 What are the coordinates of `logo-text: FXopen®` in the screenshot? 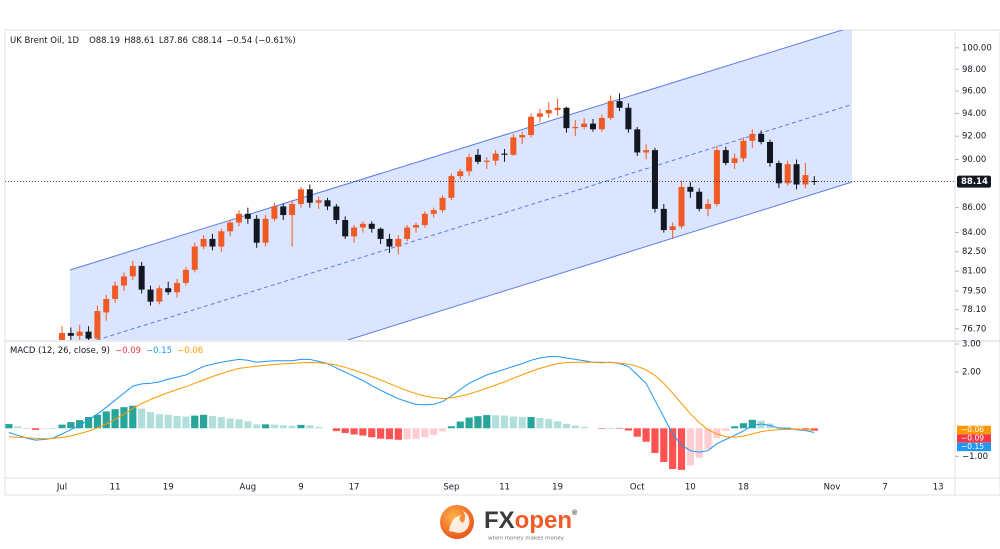 It's located at (531, 520).